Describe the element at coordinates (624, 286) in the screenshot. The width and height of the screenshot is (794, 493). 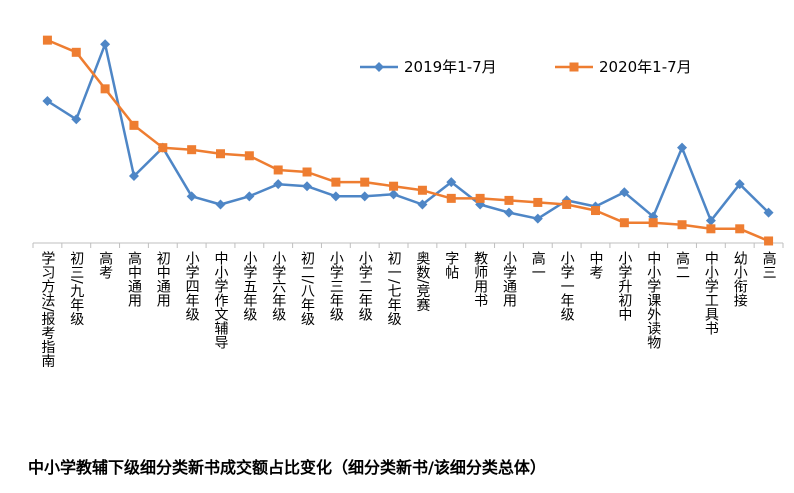
I see `x-tick-label: 小学升初中` at that location.